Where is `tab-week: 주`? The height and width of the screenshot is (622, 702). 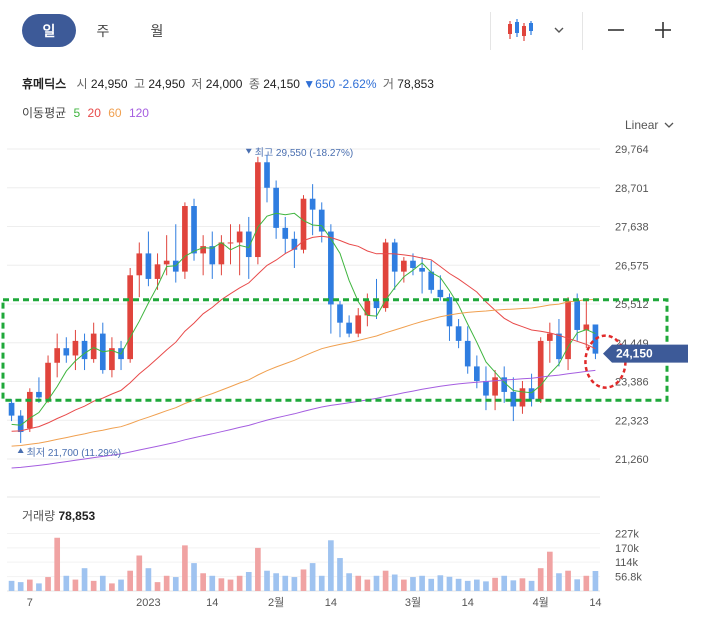 tab-week: 주 is located at coordinates (103, 30).